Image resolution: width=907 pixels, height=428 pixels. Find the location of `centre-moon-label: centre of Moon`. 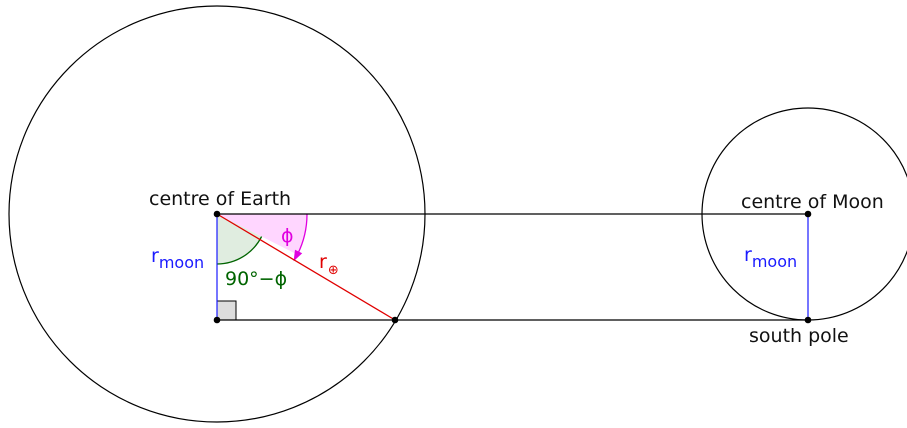

centre-moon-label: centre of Moon is located at coordinates (812, 202).